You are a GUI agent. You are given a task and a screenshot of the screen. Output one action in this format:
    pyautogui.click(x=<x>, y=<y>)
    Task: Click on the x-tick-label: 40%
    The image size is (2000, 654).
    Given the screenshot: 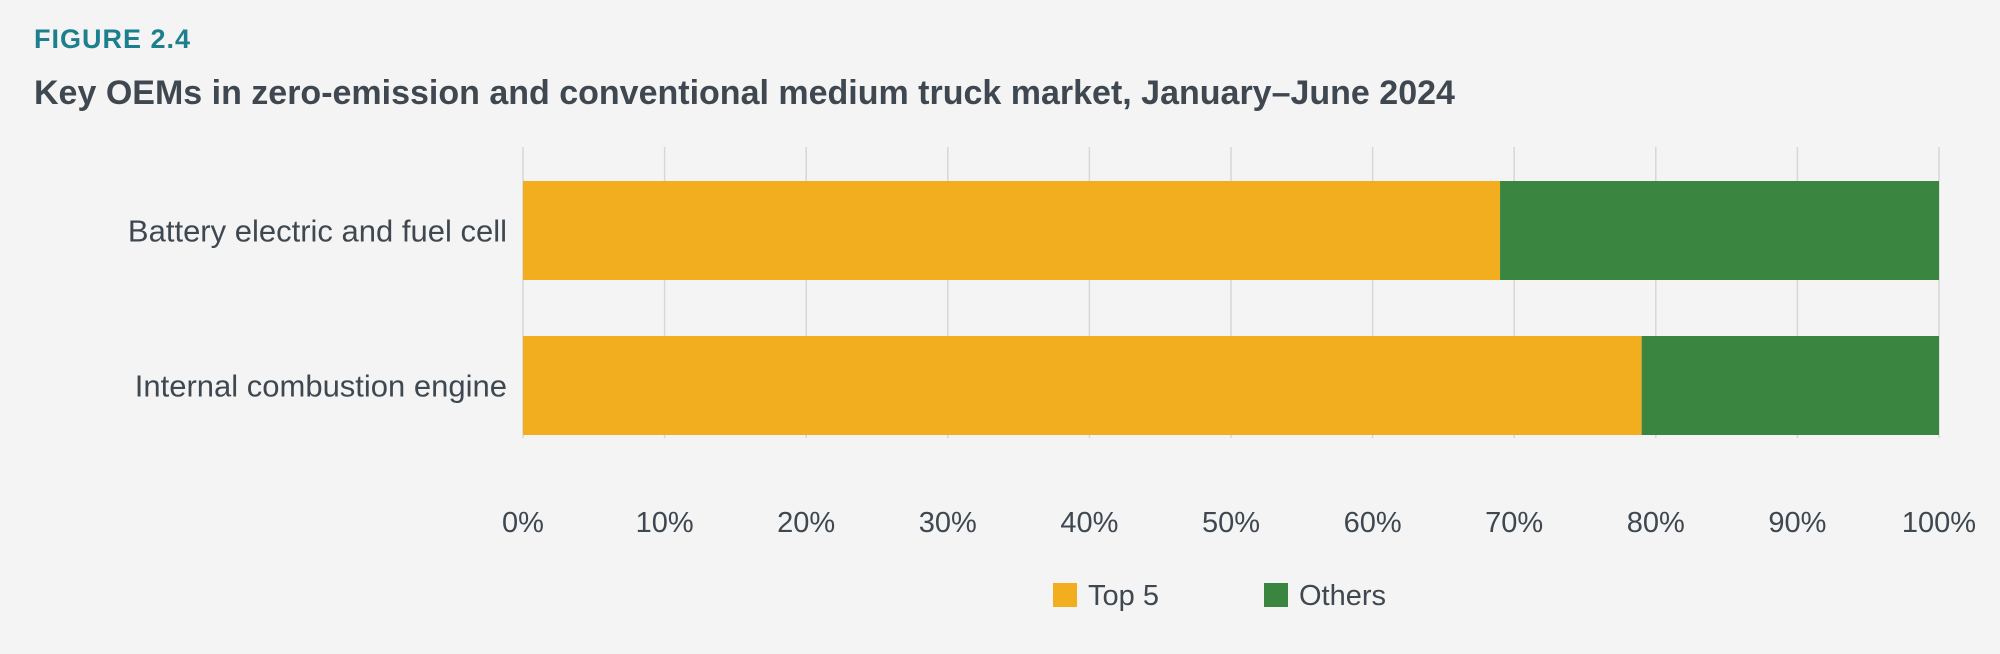 What is the action you would take?
    pyautogui.click(x=1089, y=523)
    